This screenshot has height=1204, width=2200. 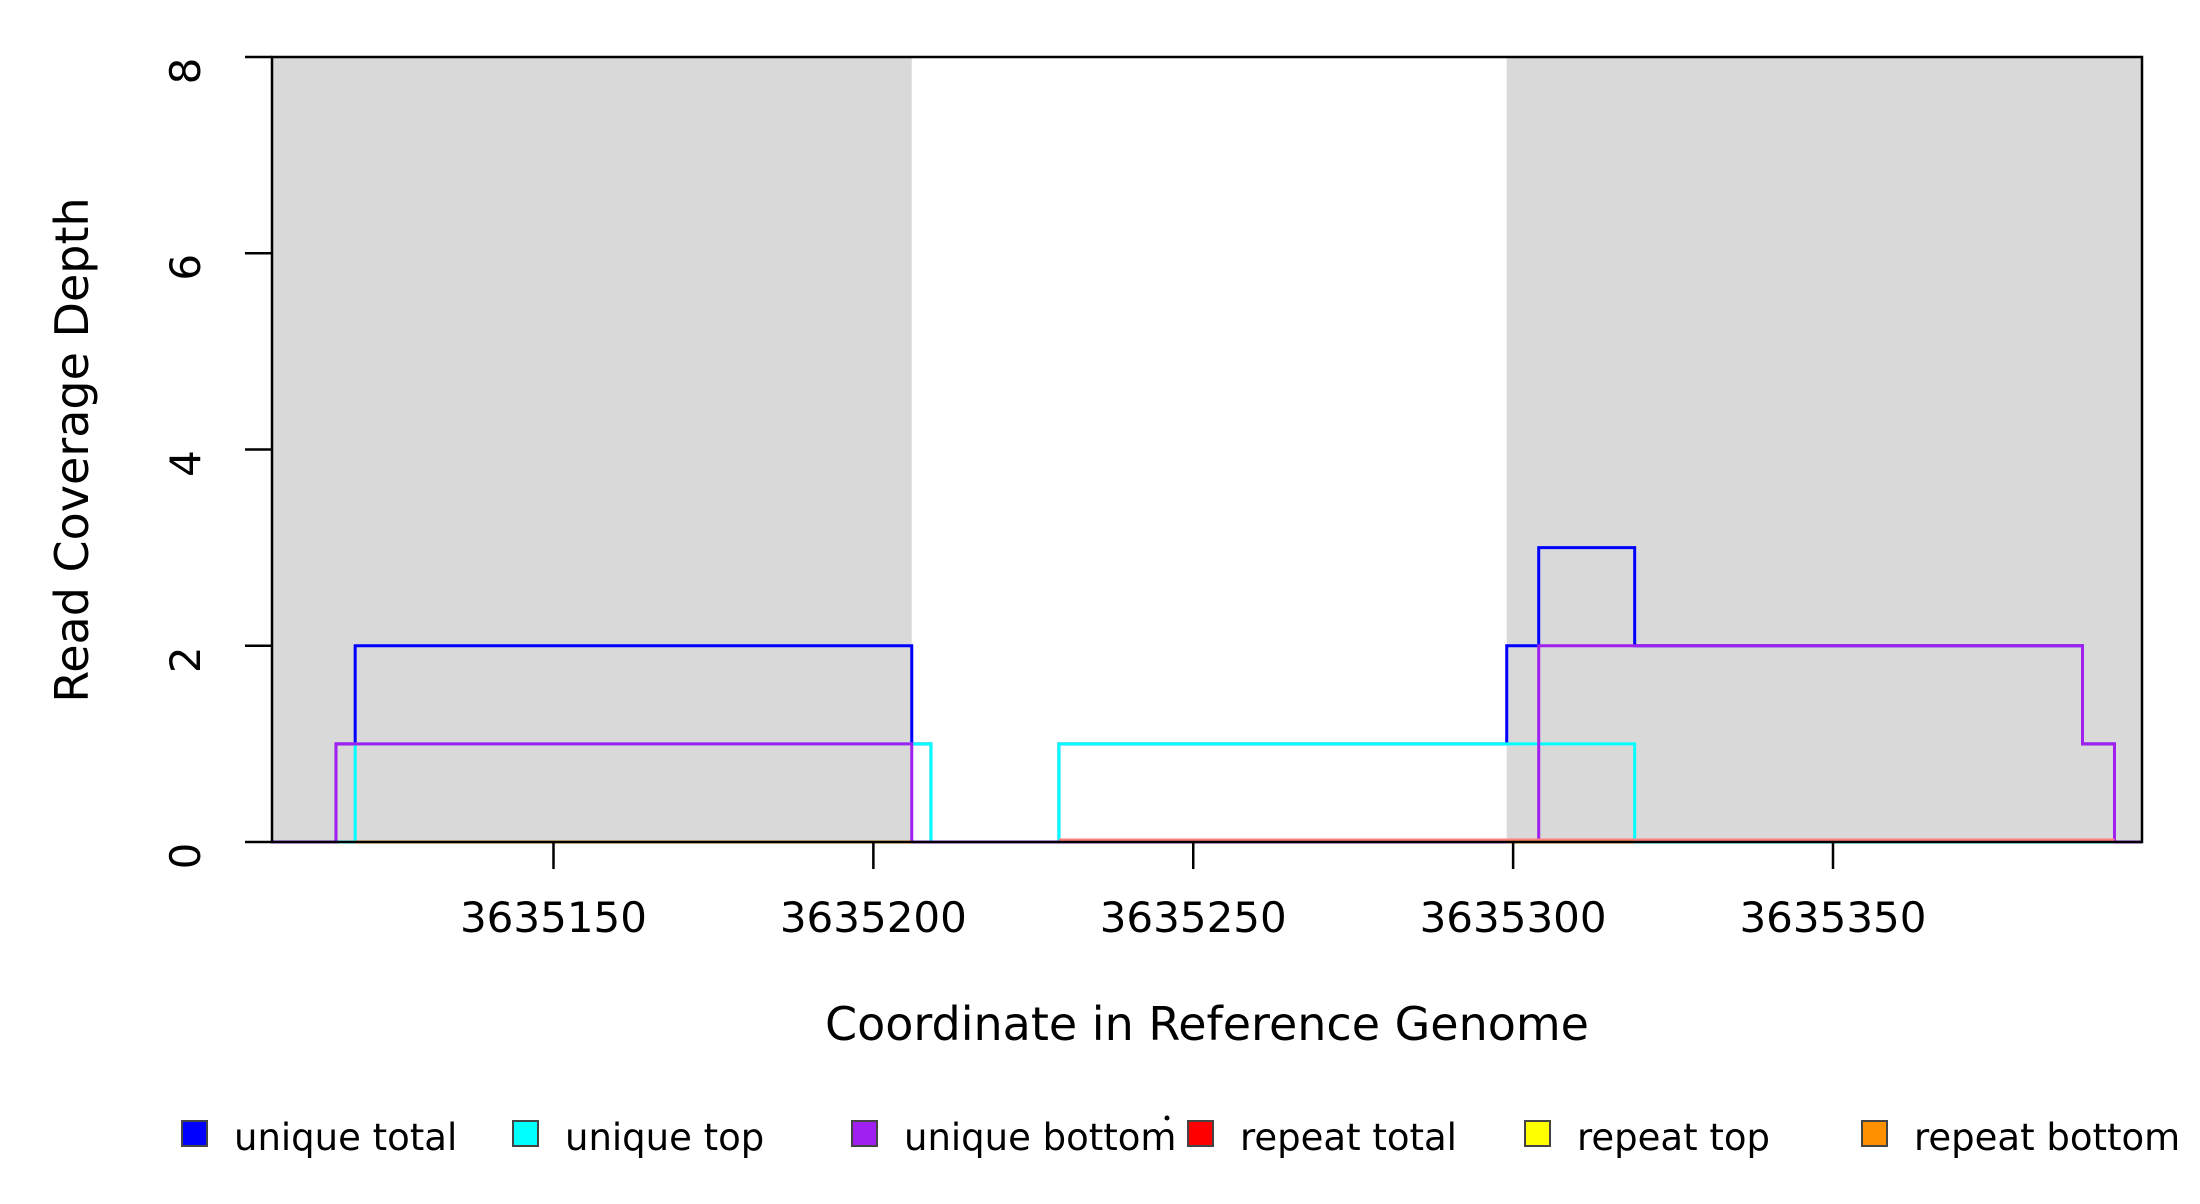 What do you see at coordinates (1207, 1024) in the screenshot?
I see `x-axis-title: Coordinate in Reference Genome` at bounding box center [1207, 1024].